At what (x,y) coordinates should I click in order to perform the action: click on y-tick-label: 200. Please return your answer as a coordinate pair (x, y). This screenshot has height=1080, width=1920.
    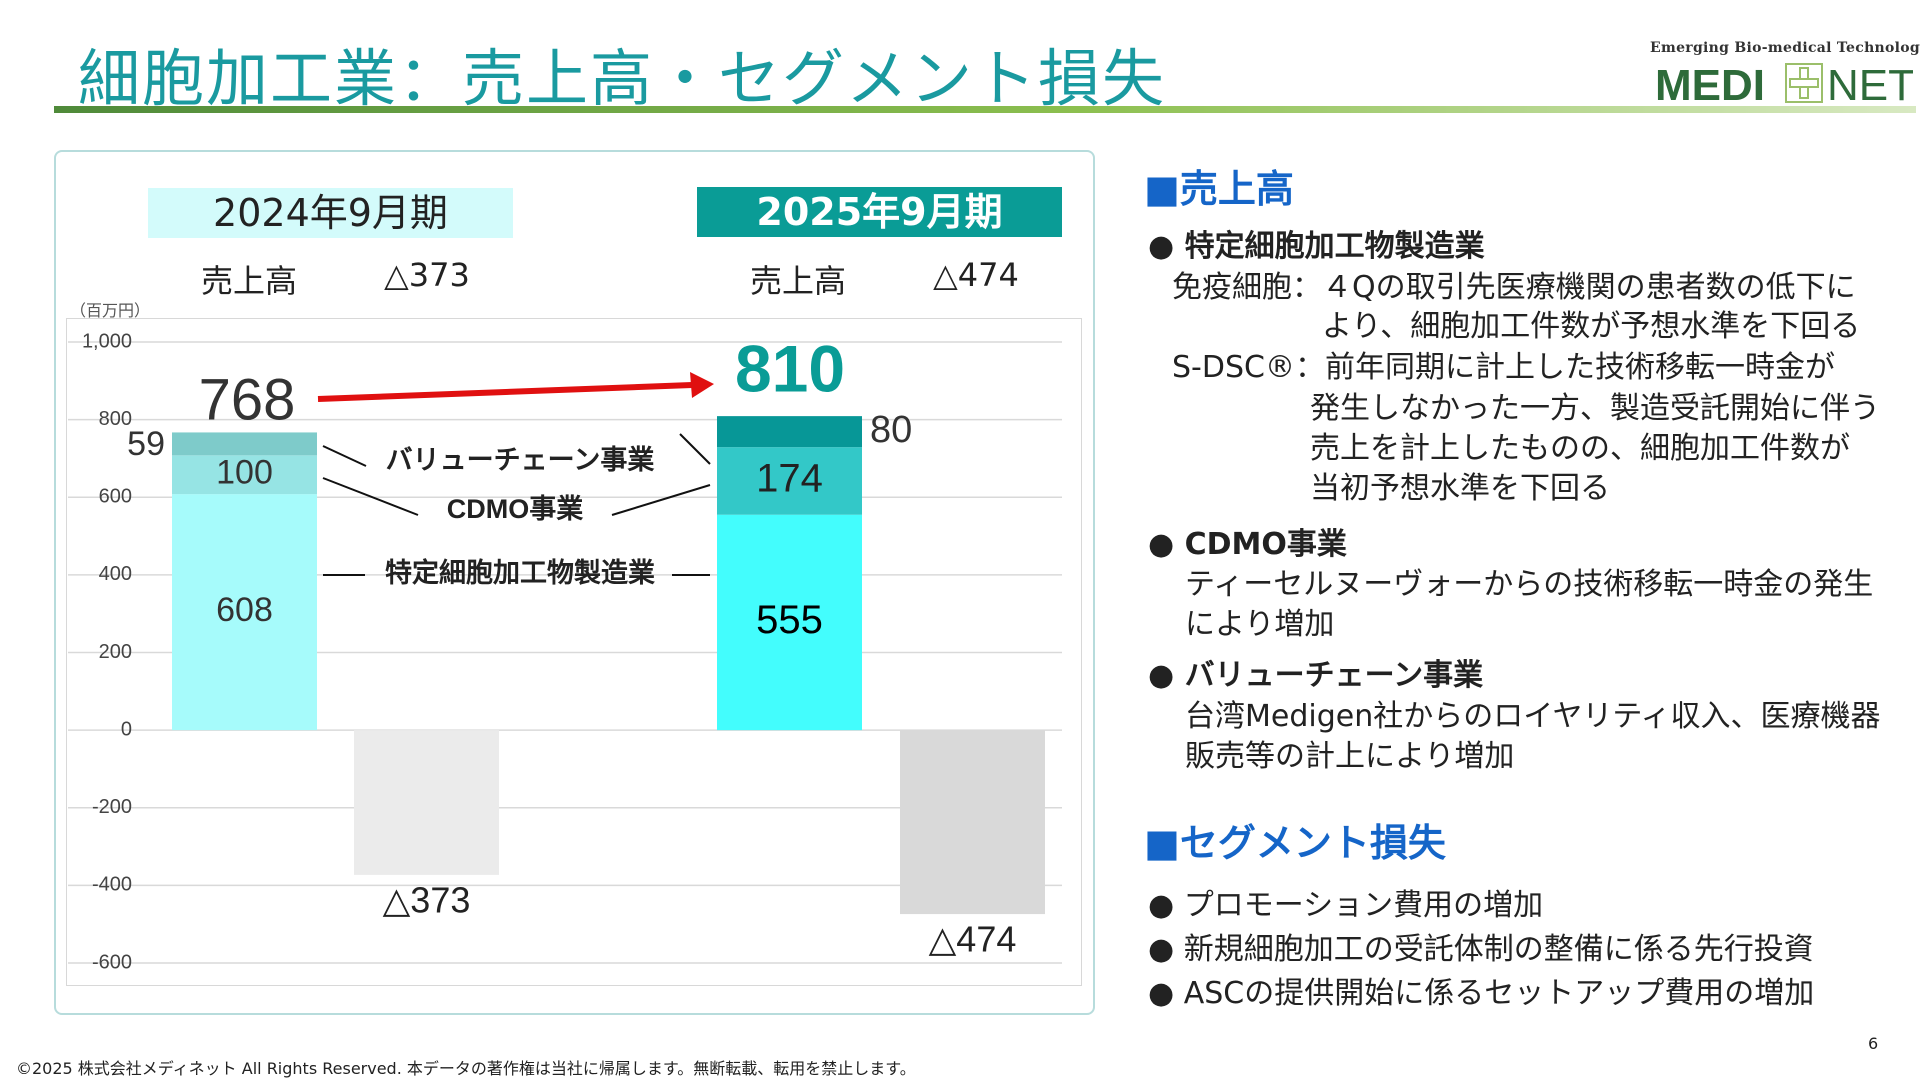
    Looking at the image, I should click on (115, 652).